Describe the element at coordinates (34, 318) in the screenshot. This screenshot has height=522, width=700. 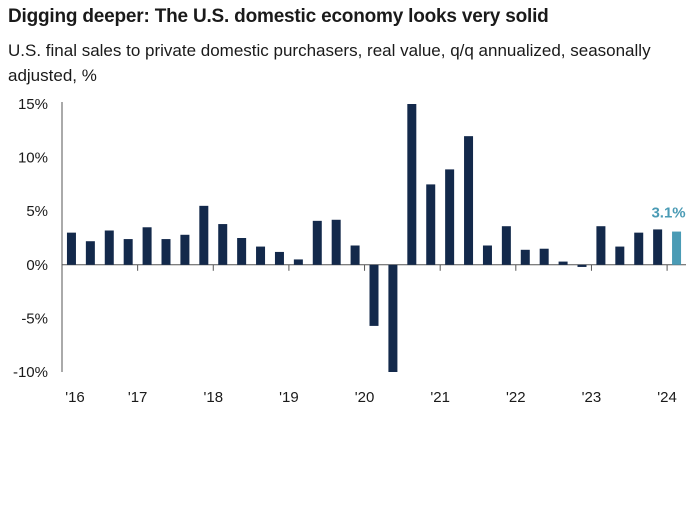
I see `y-tick-label: -5%` at that location.